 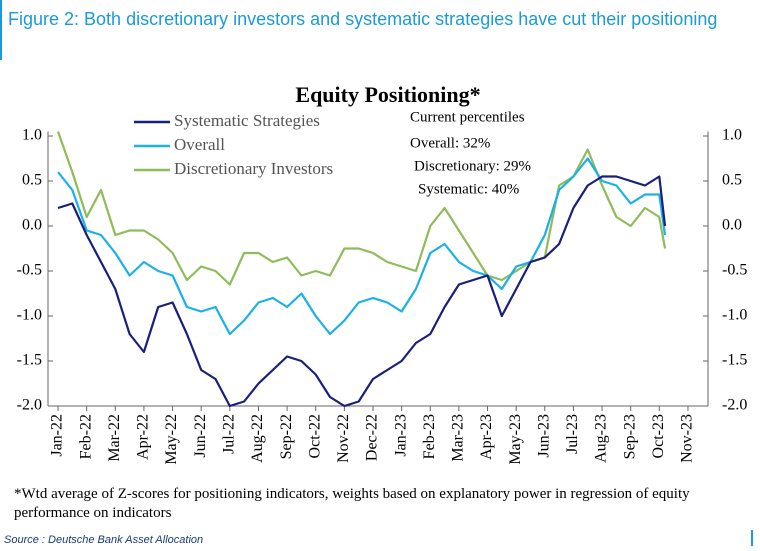 What do you see at coordinates (734, 405) in the screenshot?
I see `y2-tick-label: -2.0` at bounding box center [734, 405].